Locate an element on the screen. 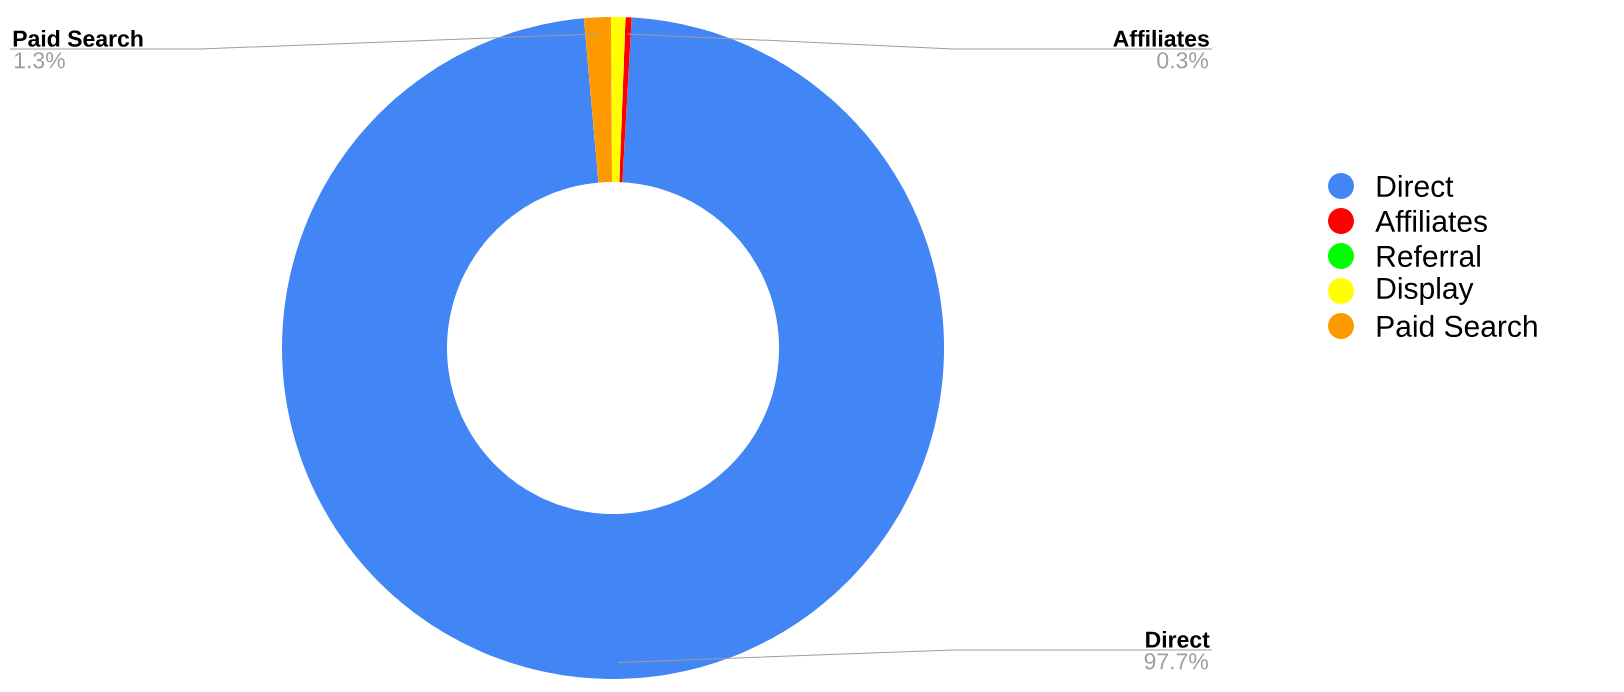  legend-label: Paid Search is located at coordinates (1457, 326).